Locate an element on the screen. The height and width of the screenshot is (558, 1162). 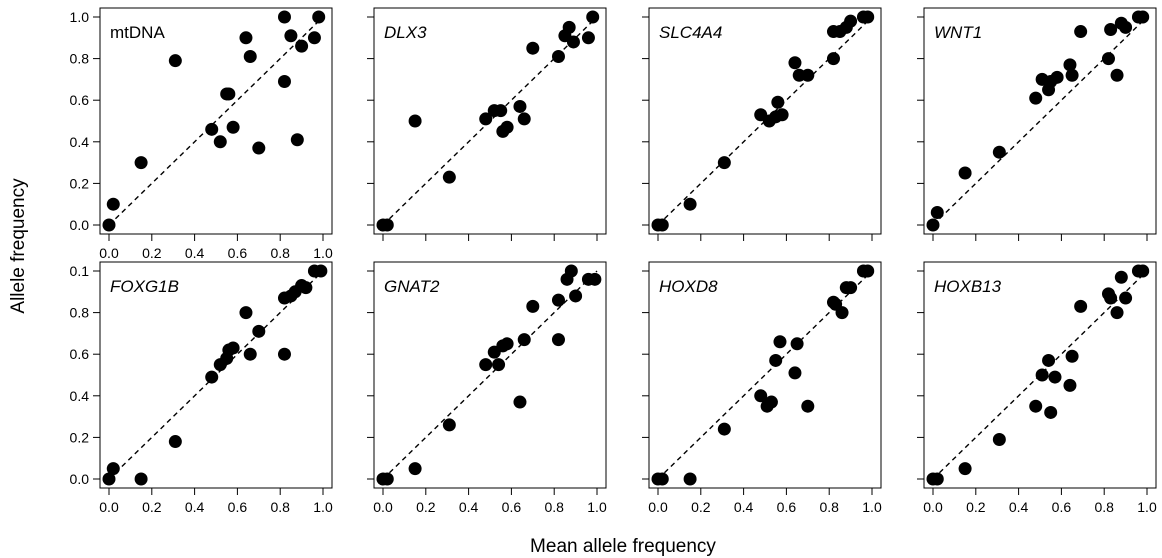
y-axis-title: Allele frequency is located at coordinates (18, 246).